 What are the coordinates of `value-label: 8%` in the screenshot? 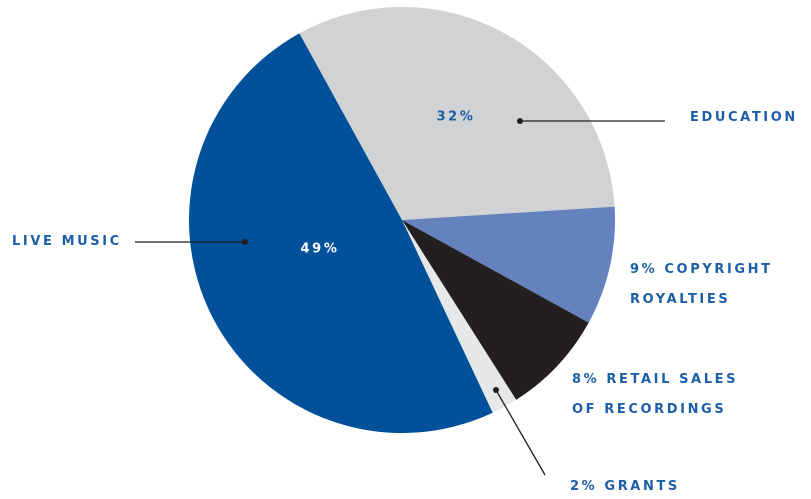 It's located at (586, 379).